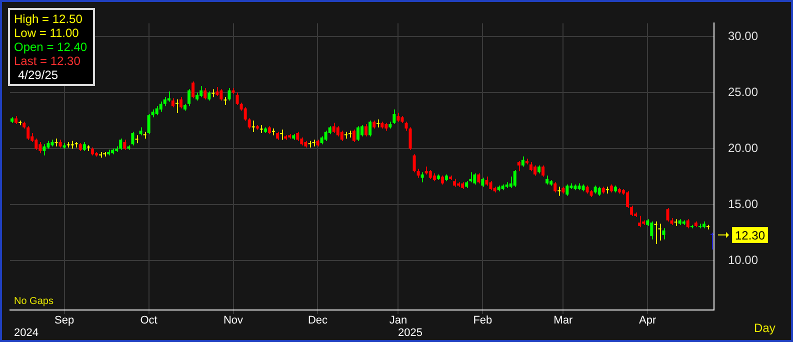 Image resolution: width=793 pixels, height=342 pixels. Describe the element at coordinates (765, 328) in the screenshot. I see `text: Day` at that location.